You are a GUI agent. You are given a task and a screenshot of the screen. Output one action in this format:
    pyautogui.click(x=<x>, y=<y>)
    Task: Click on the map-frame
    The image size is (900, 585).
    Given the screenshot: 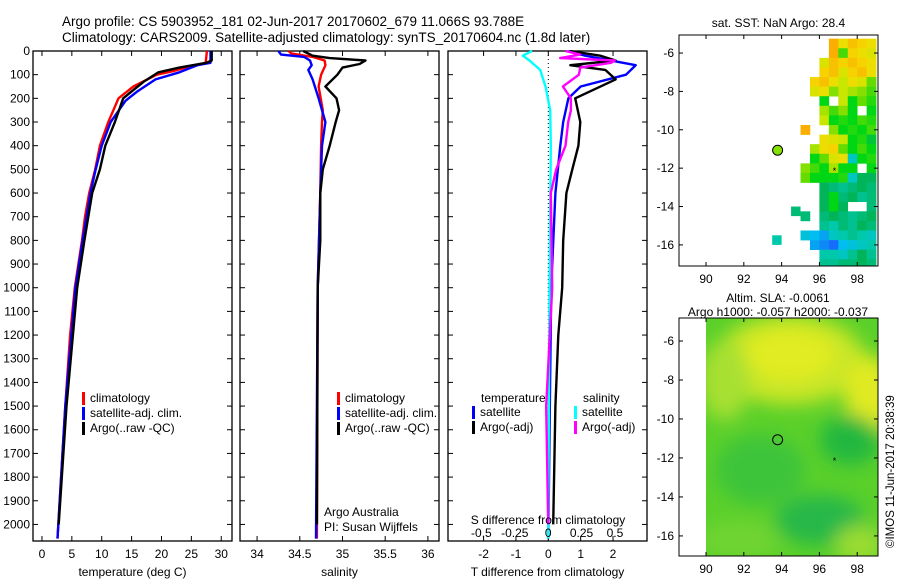 What is the action you would take?
    pyautogui.click(x=778, y=150)
    